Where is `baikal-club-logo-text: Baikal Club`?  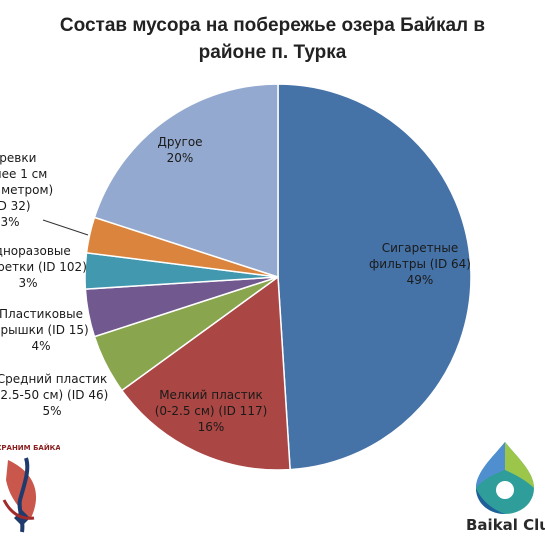 baikal-club-logo-text: Baikal Club is located at coordinates (505, 525).